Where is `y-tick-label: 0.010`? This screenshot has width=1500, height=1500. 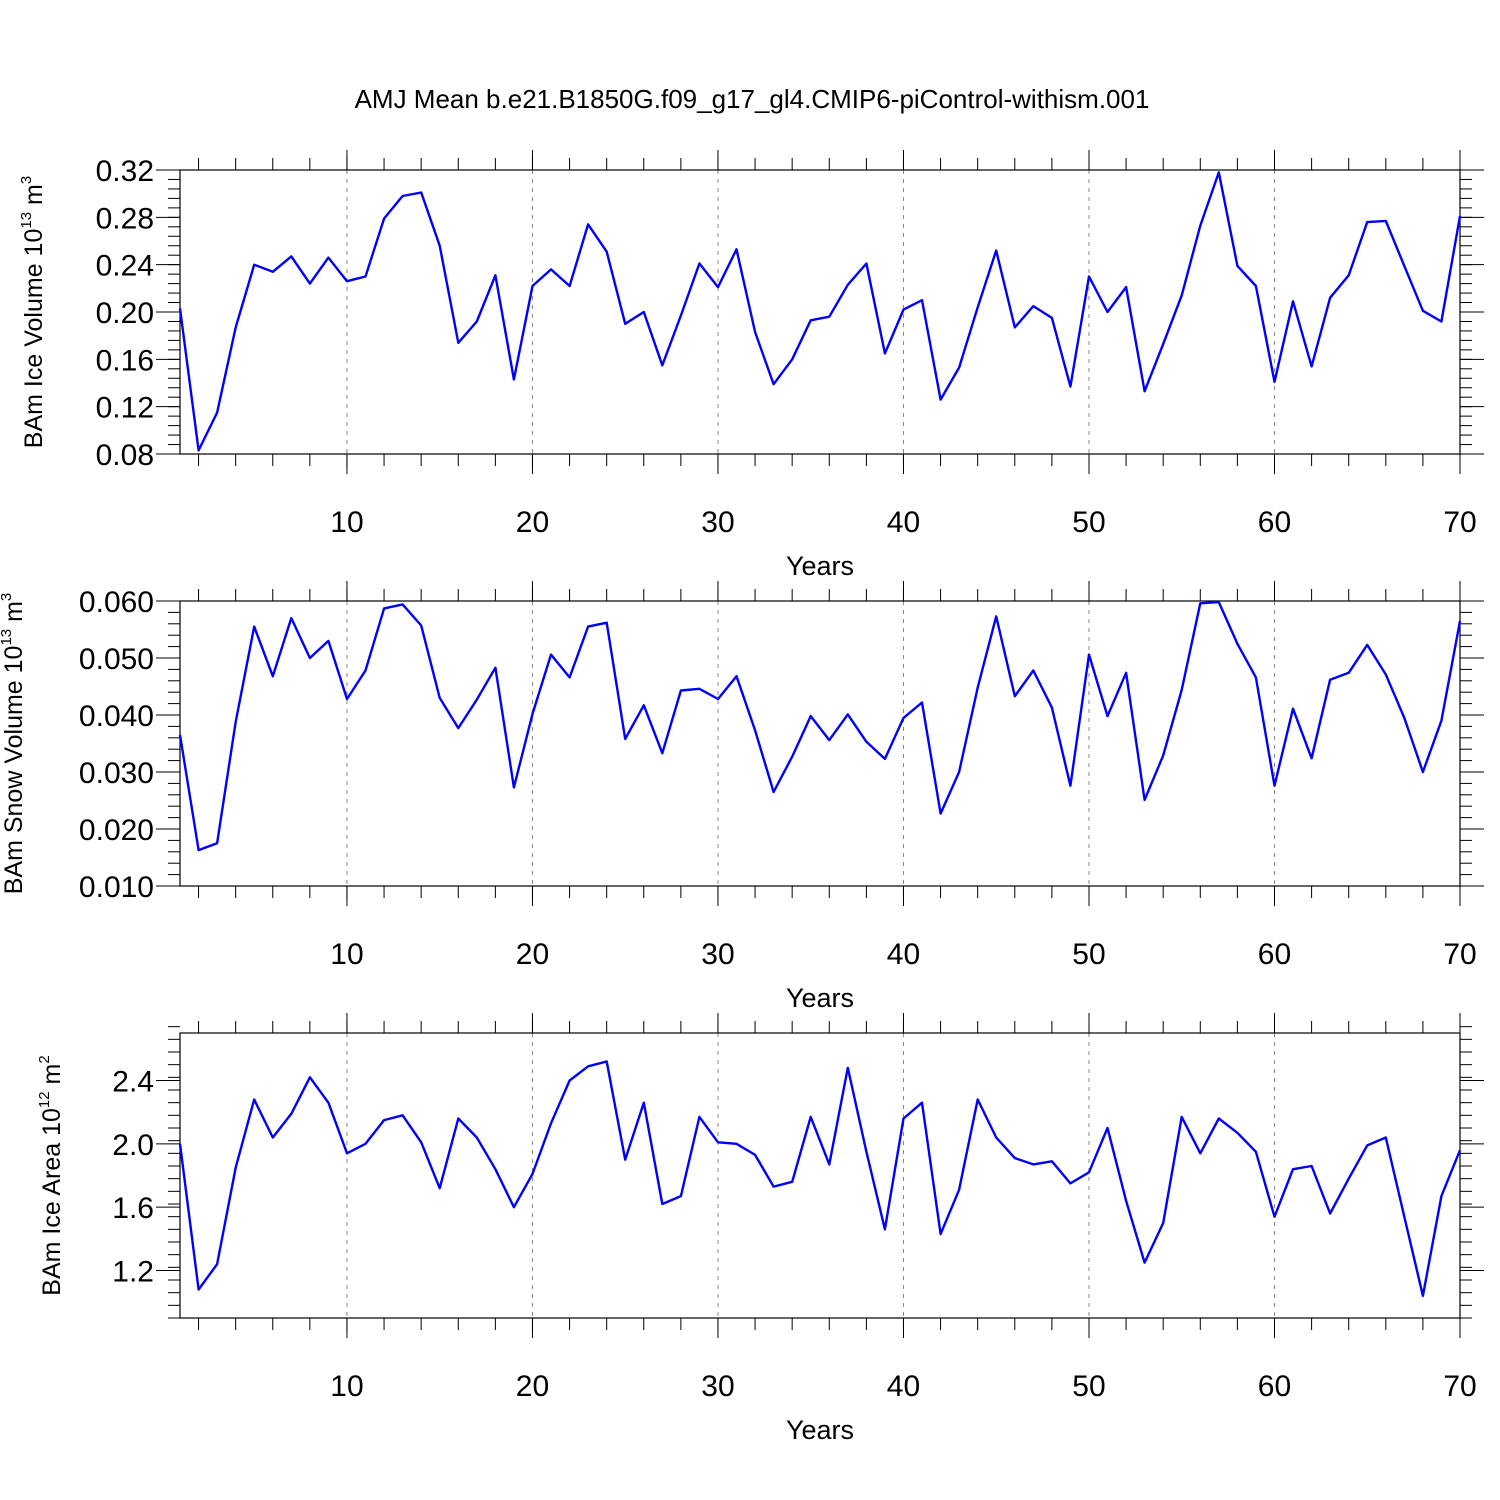
y-tick-label: 0.010 is located at coordinates (116, 887).